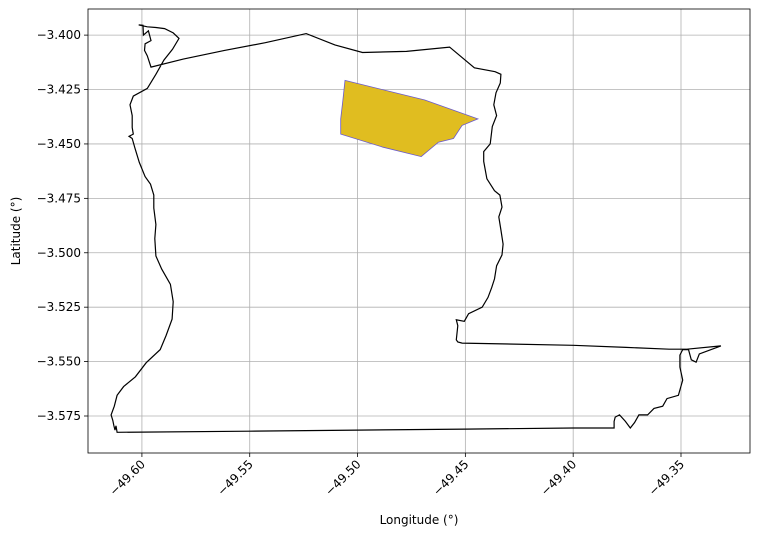 The image size is (758, 536). I want to click on x-tick-label: −49.55, so click(235, 477).